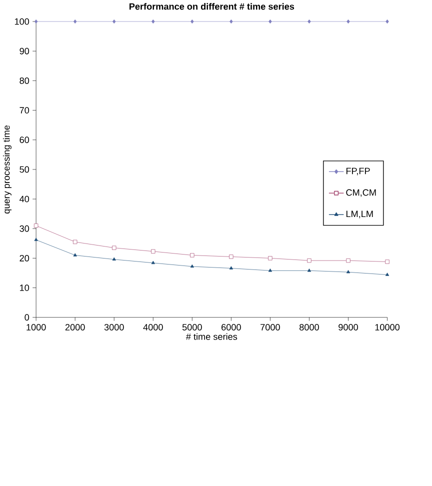 Image resolution: width=432 pixels, height=486 pixels. Describe the element at coordinates (387, 327) in the screenshot. I see `x-tick-label: 10000` at that location.